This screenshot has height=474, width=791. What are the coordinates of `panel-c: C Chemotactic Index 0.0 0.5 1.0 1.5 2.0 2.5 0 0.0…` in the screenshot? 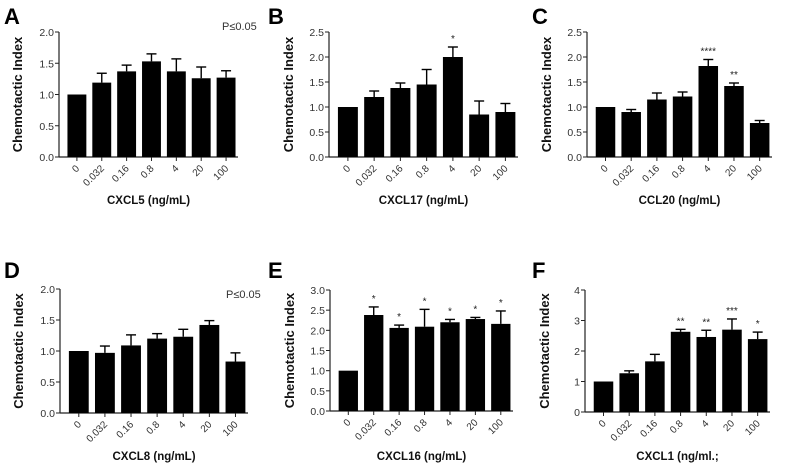 It's located at (652, 105).